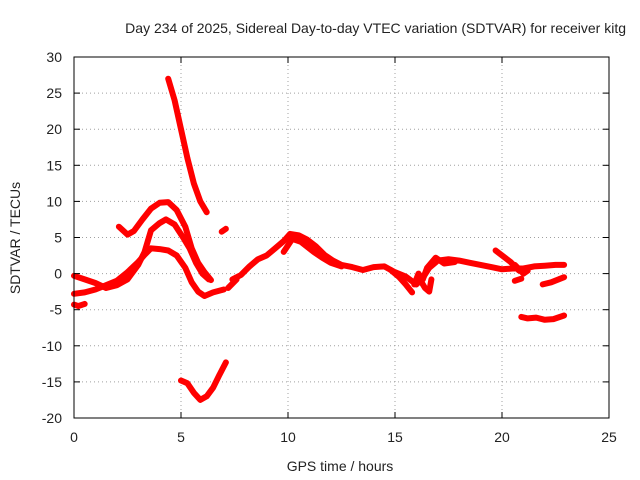 The width and height of the screenshot is (640, 480). What do you see at coordinates (288, 437) in the screenshot?
I see `x-tick-label: 10` at bounding box center [288, 437].